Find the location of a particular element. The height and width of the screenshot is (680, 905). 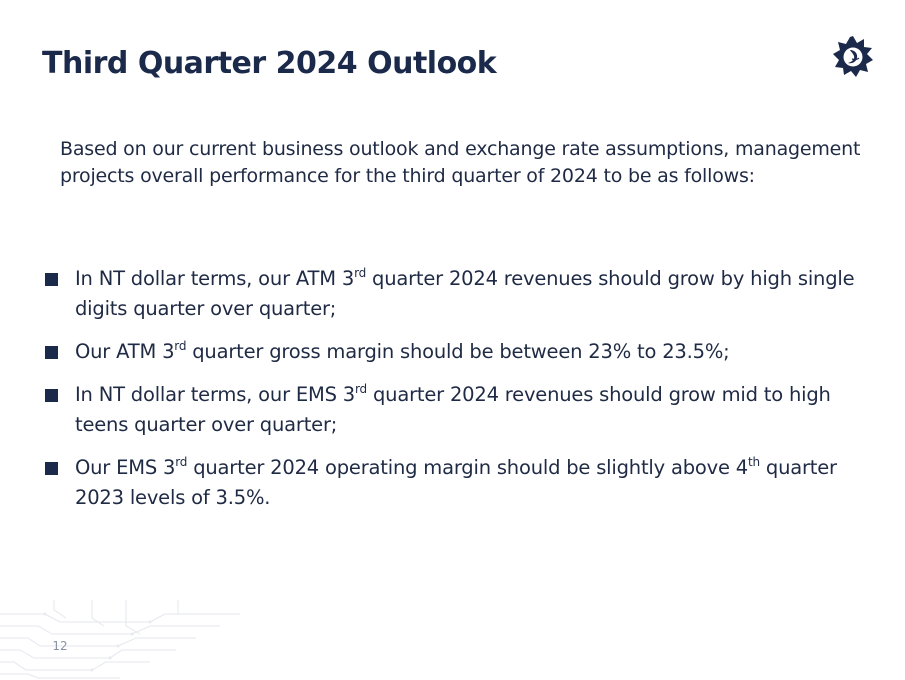

bullet-text-part: In NT dollar terms, our EMS 3 is located at coordinates (215, 394).